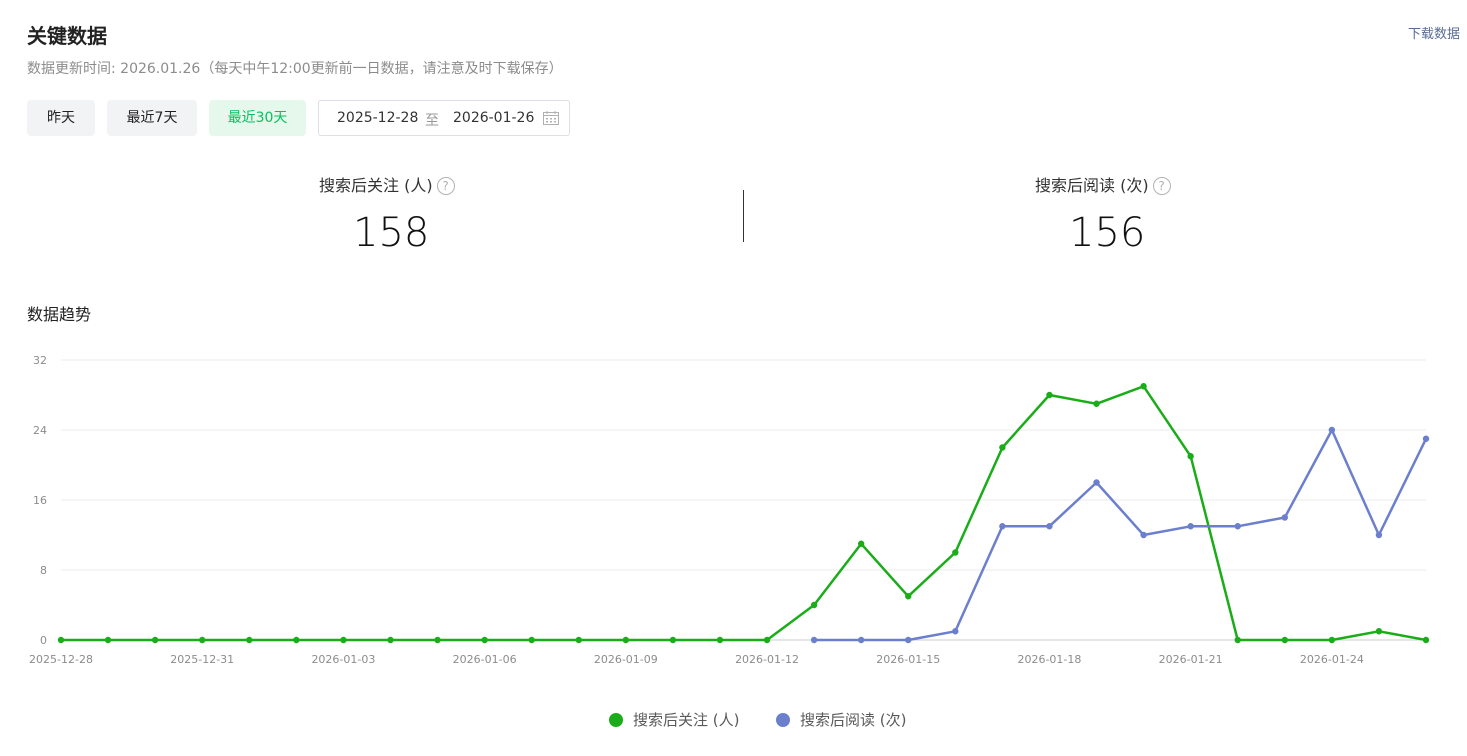  Describe the element at coordinates (1107, 233) in the screenshot. I see `metric-read-value: 156` at that location.